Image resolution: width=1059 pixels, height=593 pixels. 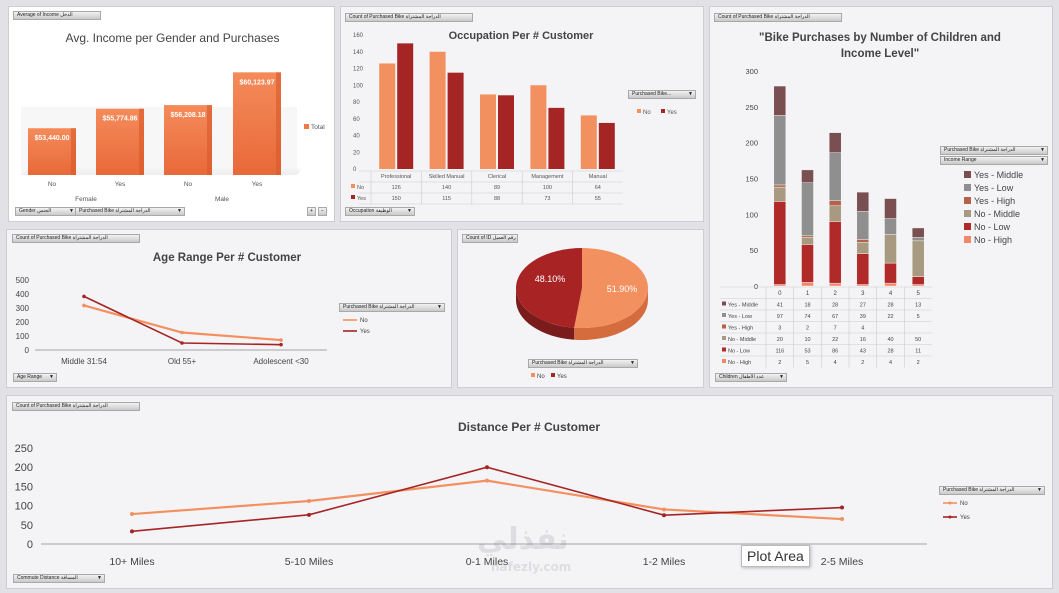 What do you see at coordinates (598, 199) in the screenshot?
I see `occupation-table-value: 55` at bounding box center [598, 199].